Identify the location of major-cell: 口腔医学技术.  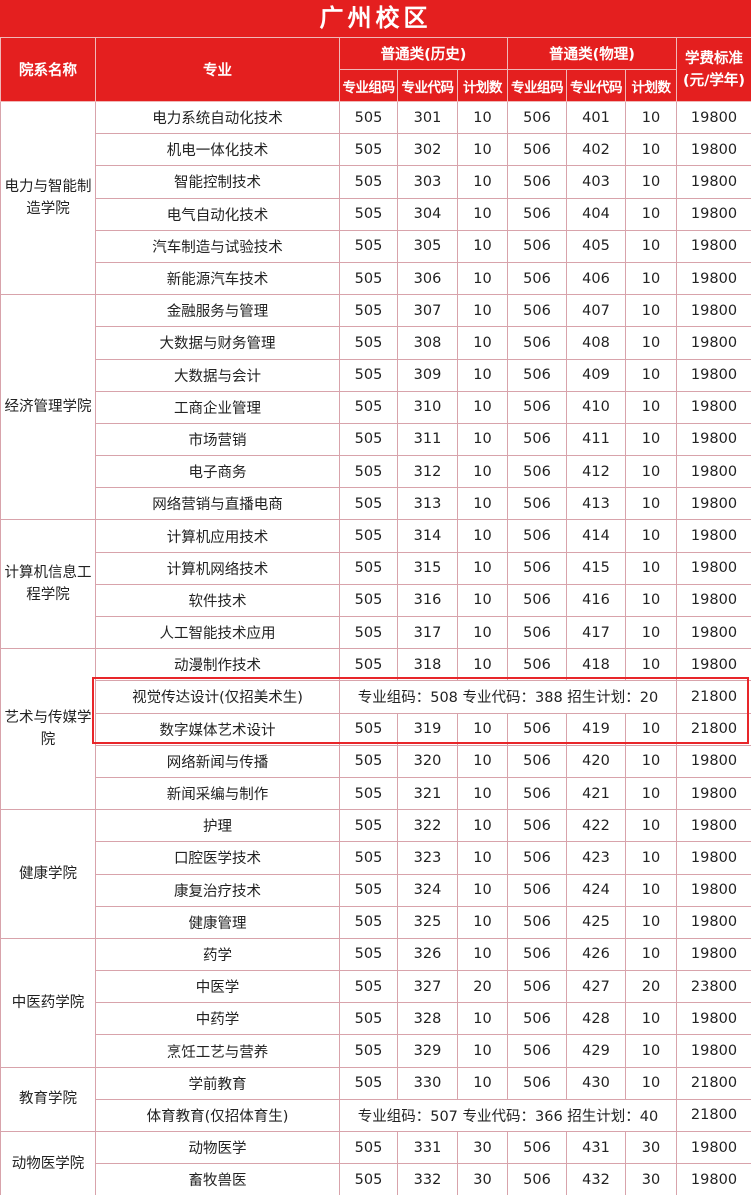
(217, 858).